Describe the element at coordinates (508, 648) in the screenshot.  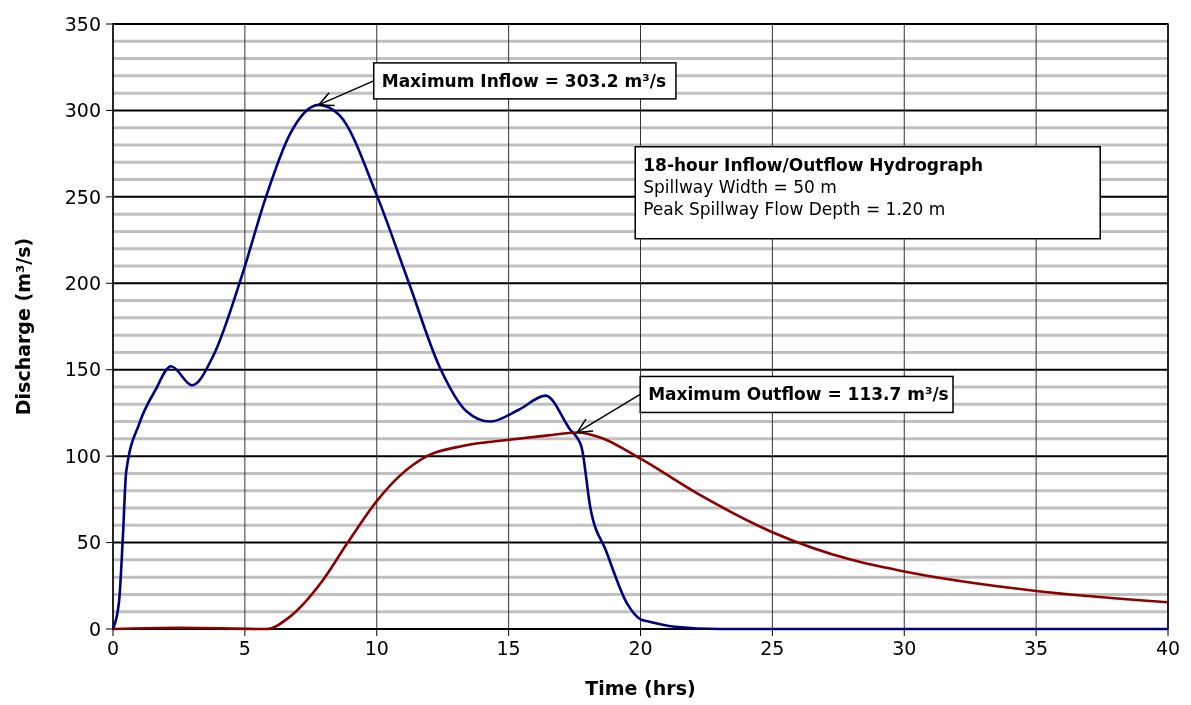
I see `x-tick-label: 15` at that location.